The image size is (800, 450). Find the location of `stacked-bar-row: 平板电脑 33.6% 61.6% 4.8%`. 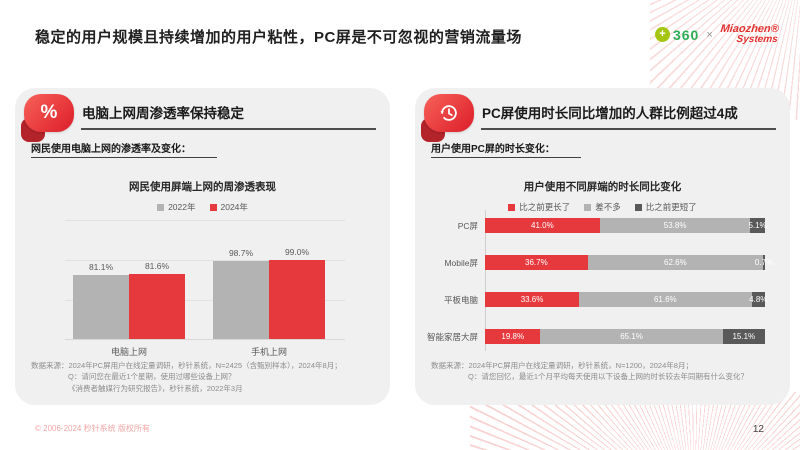

stacked-bar-row: 平板电脑 33.6% 61.6% 4.8% is located at coordinates (595, 299).